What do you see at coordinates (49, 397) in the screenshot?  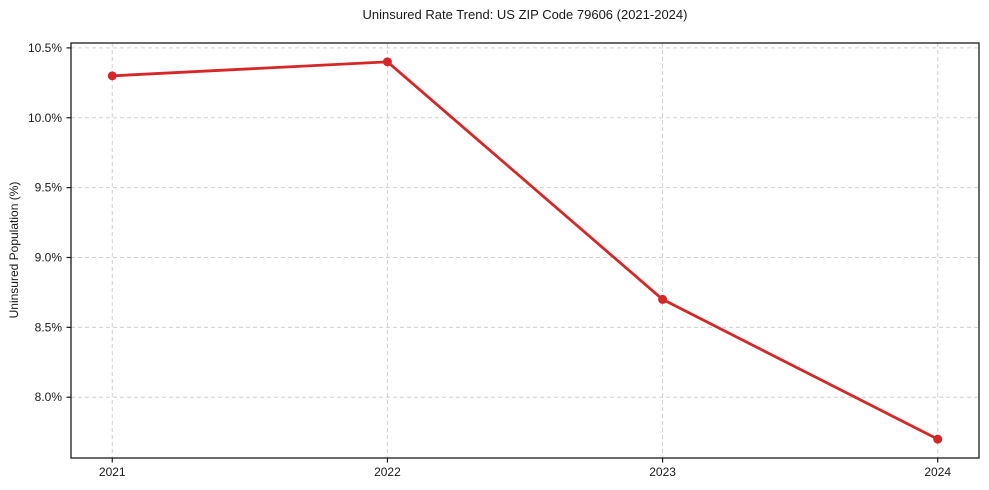 I see `y-tick-label: 8.0%` at bounding box center [49, 397].